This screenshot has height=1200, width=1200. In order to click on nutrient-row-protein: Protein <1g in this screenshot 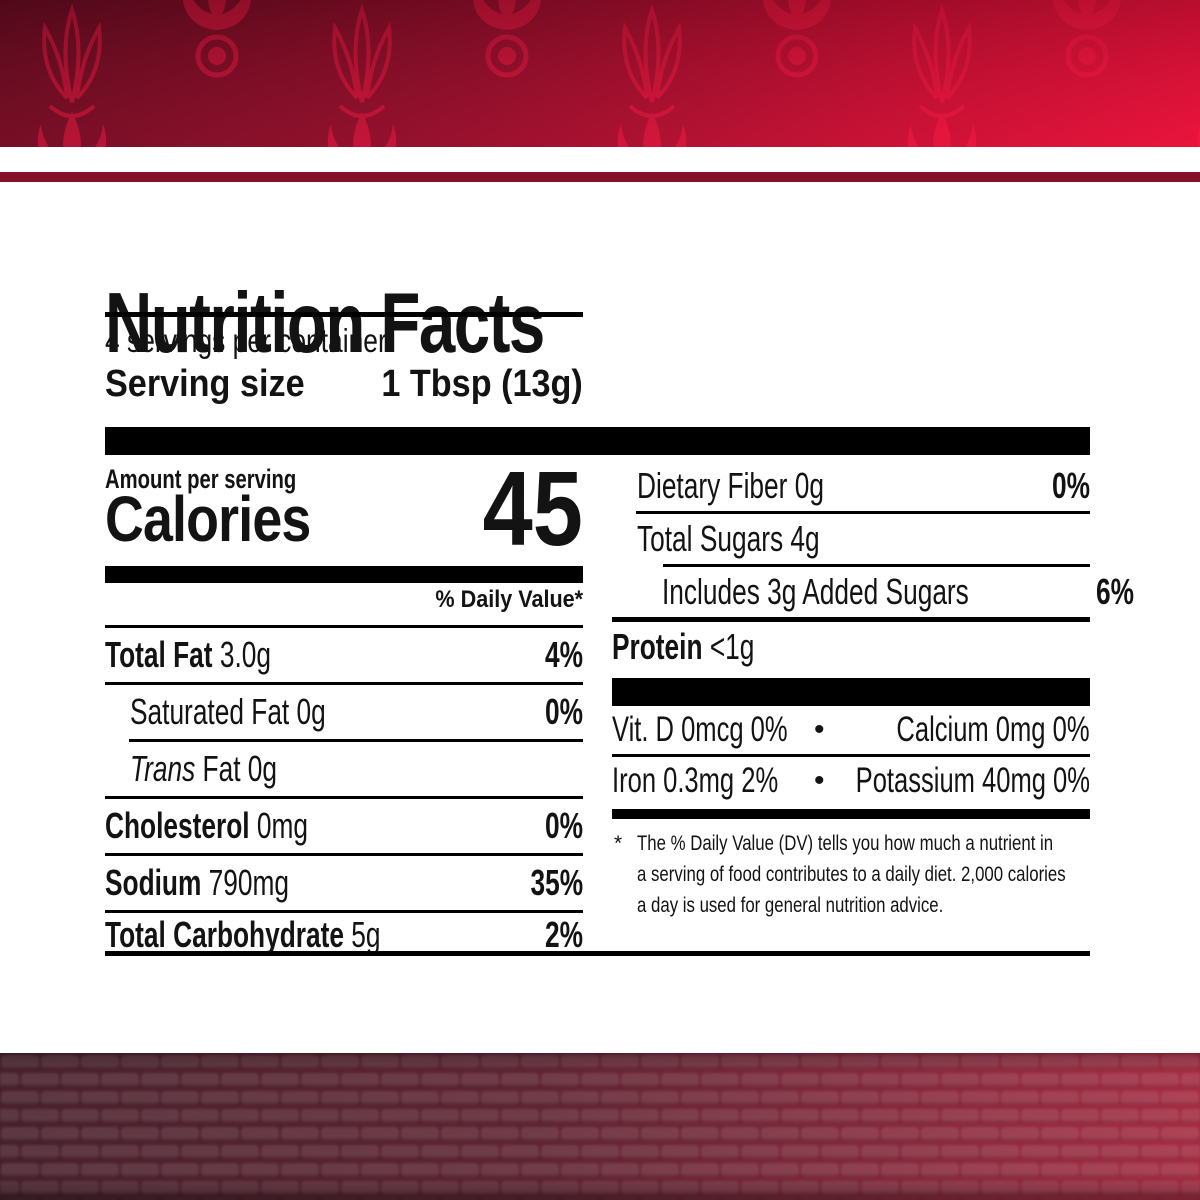, I will do `click(851, 647)`.